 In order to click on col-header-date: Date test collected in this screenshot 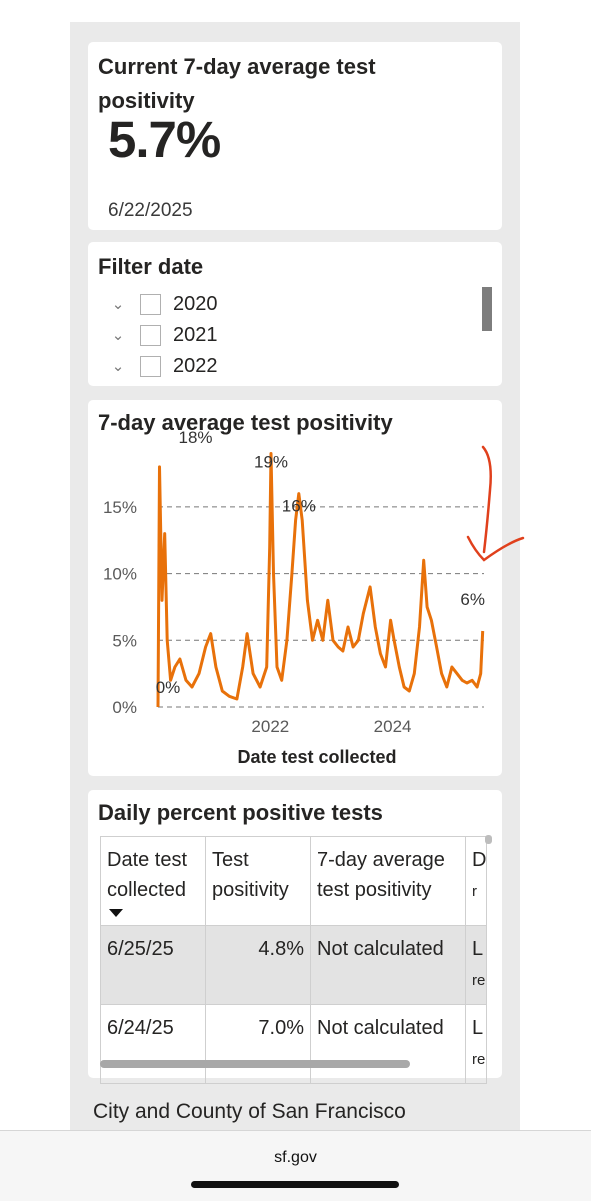, I will do `click(153, 881)`.